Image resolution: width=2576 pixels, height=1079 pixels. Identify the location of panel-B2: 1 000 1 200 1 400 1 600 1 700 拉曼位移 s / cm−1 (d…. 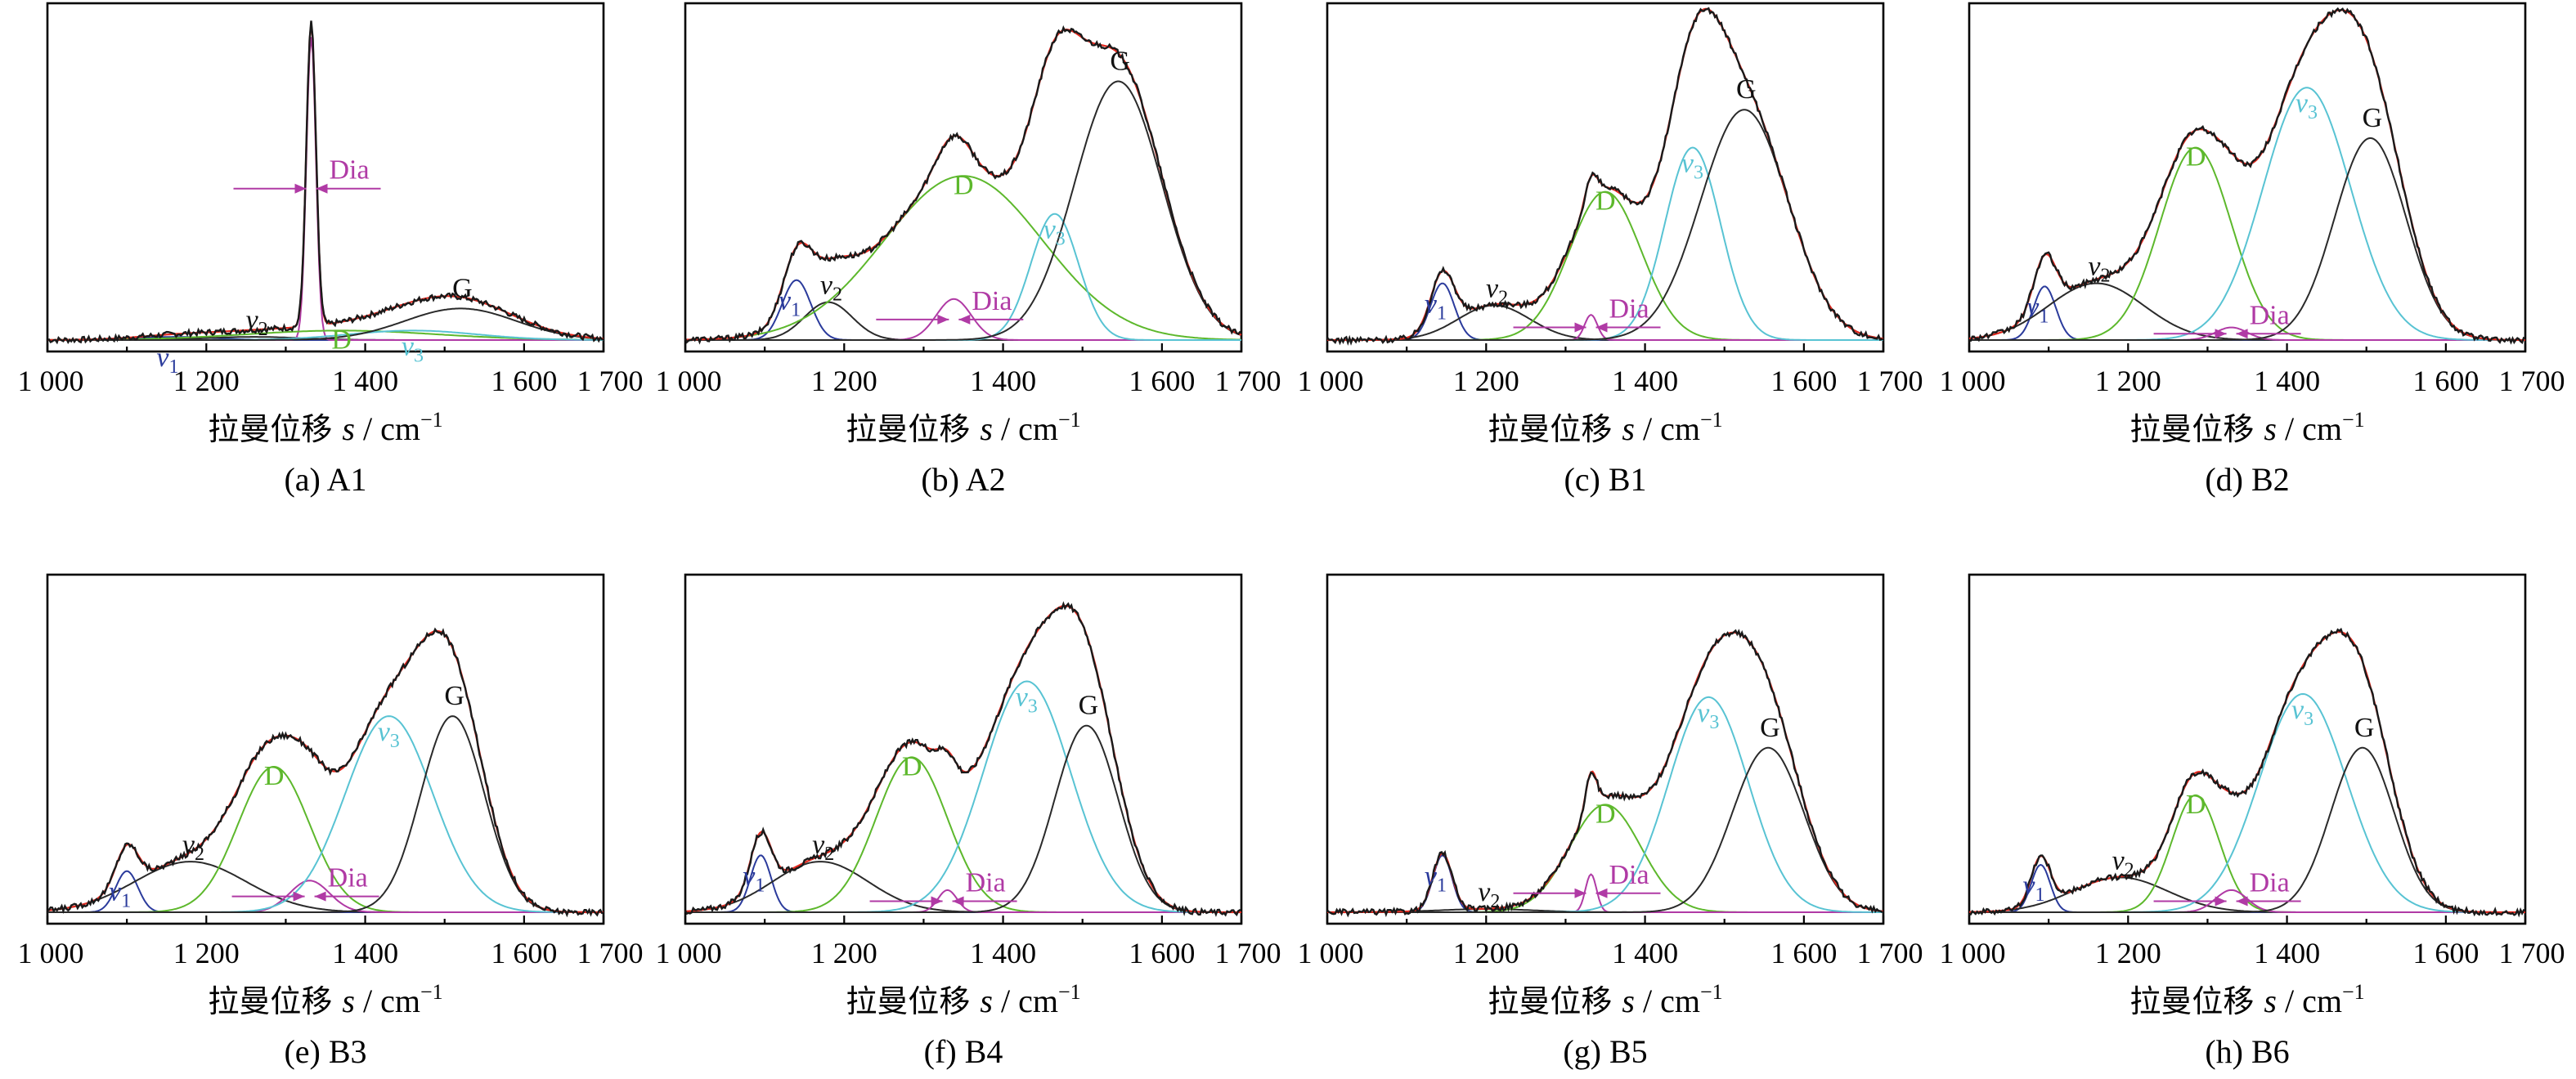
(2252, 250).